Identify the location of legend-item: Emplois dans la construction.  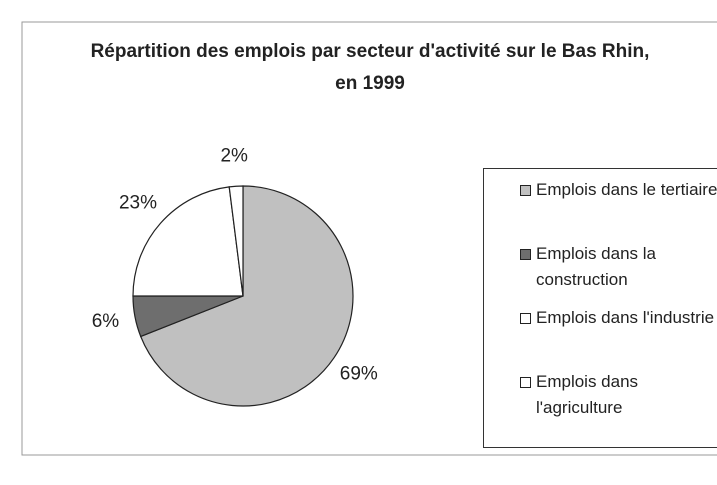
(600, 273).